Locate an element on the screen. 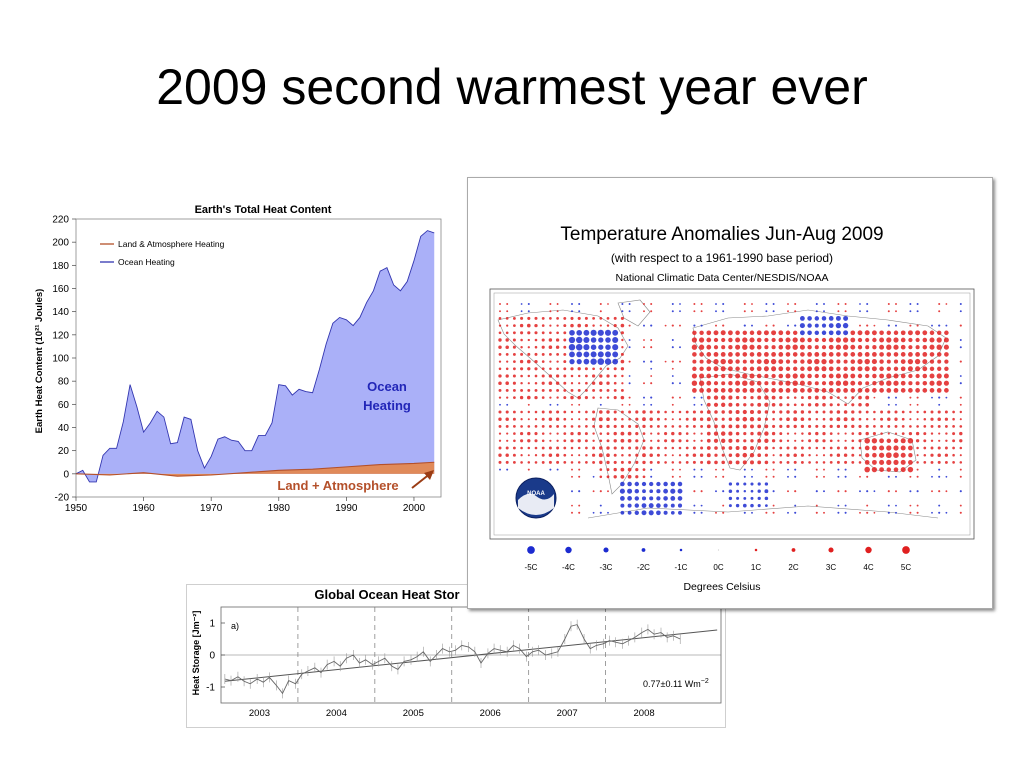 This screenshot has width=1024, height=768. legend-label: 3C is located at coordinates (831, 567).